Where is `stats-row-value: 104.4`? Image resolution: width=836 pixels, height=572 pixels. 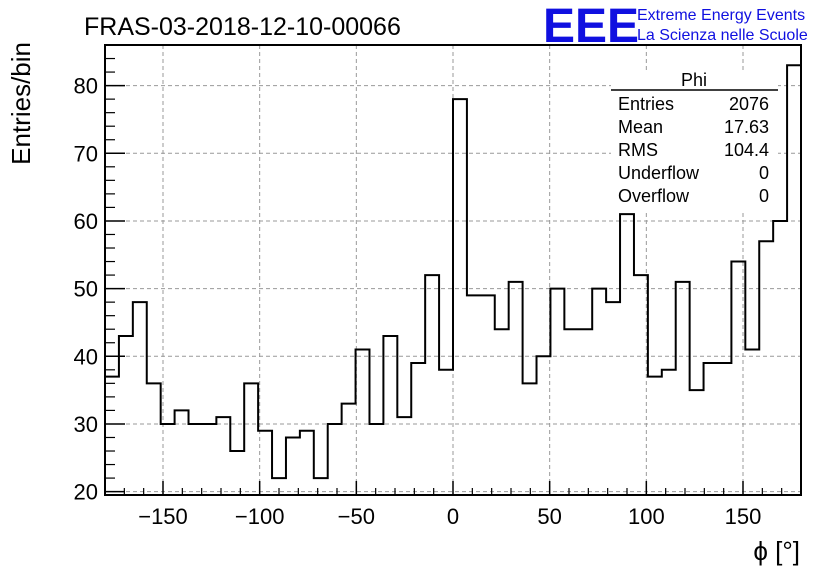 stats-row-value: 104.4 is located at coordinates (746, 150).